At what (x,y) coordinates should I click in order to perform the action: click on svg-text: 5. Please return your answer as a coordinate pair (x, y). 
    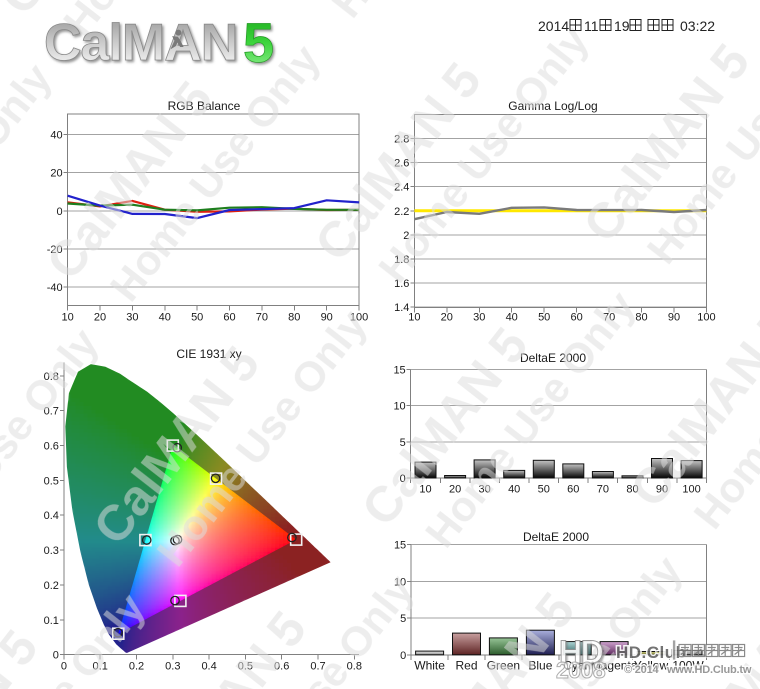
    Looking at the image, I should click on (258, 42).